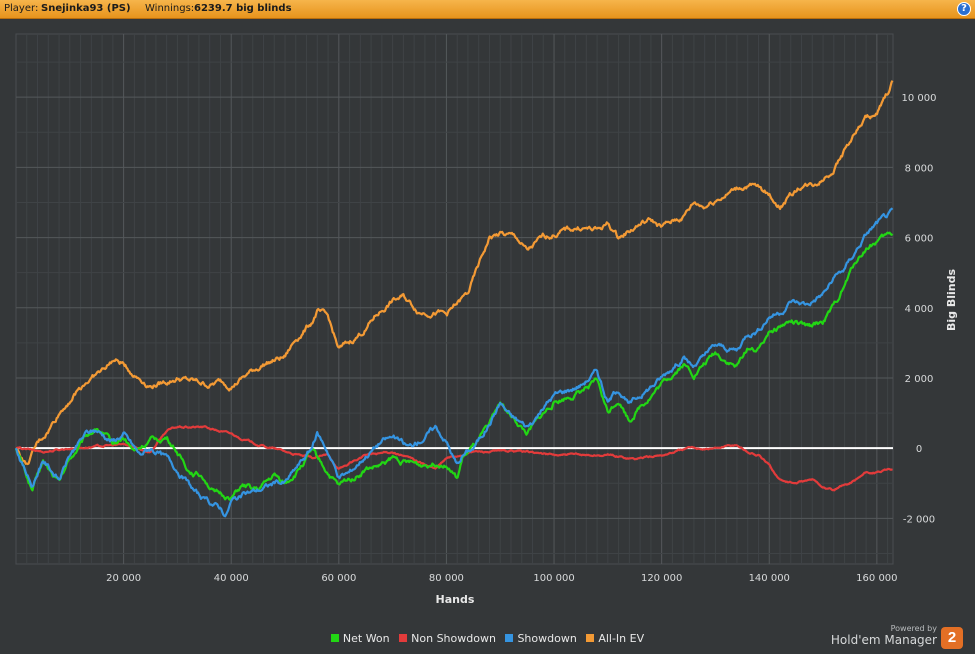 The image size is (975, 654). I want to click on x-tick-label: 20 000, so click(123, 578).